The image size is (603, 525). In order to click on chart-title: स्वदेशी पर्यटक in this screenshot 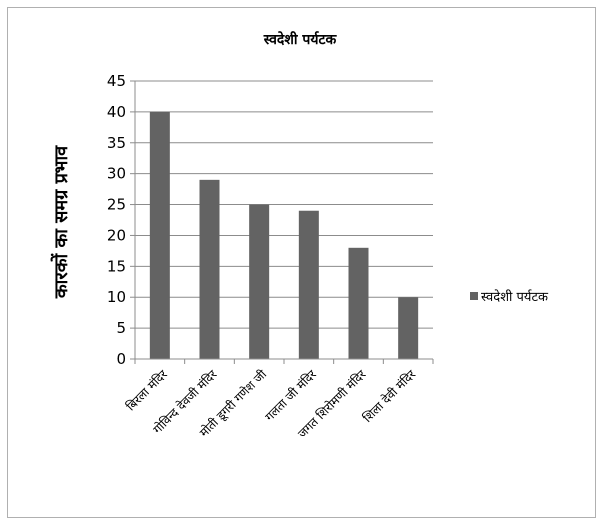, I will do `click(300, 39)`.